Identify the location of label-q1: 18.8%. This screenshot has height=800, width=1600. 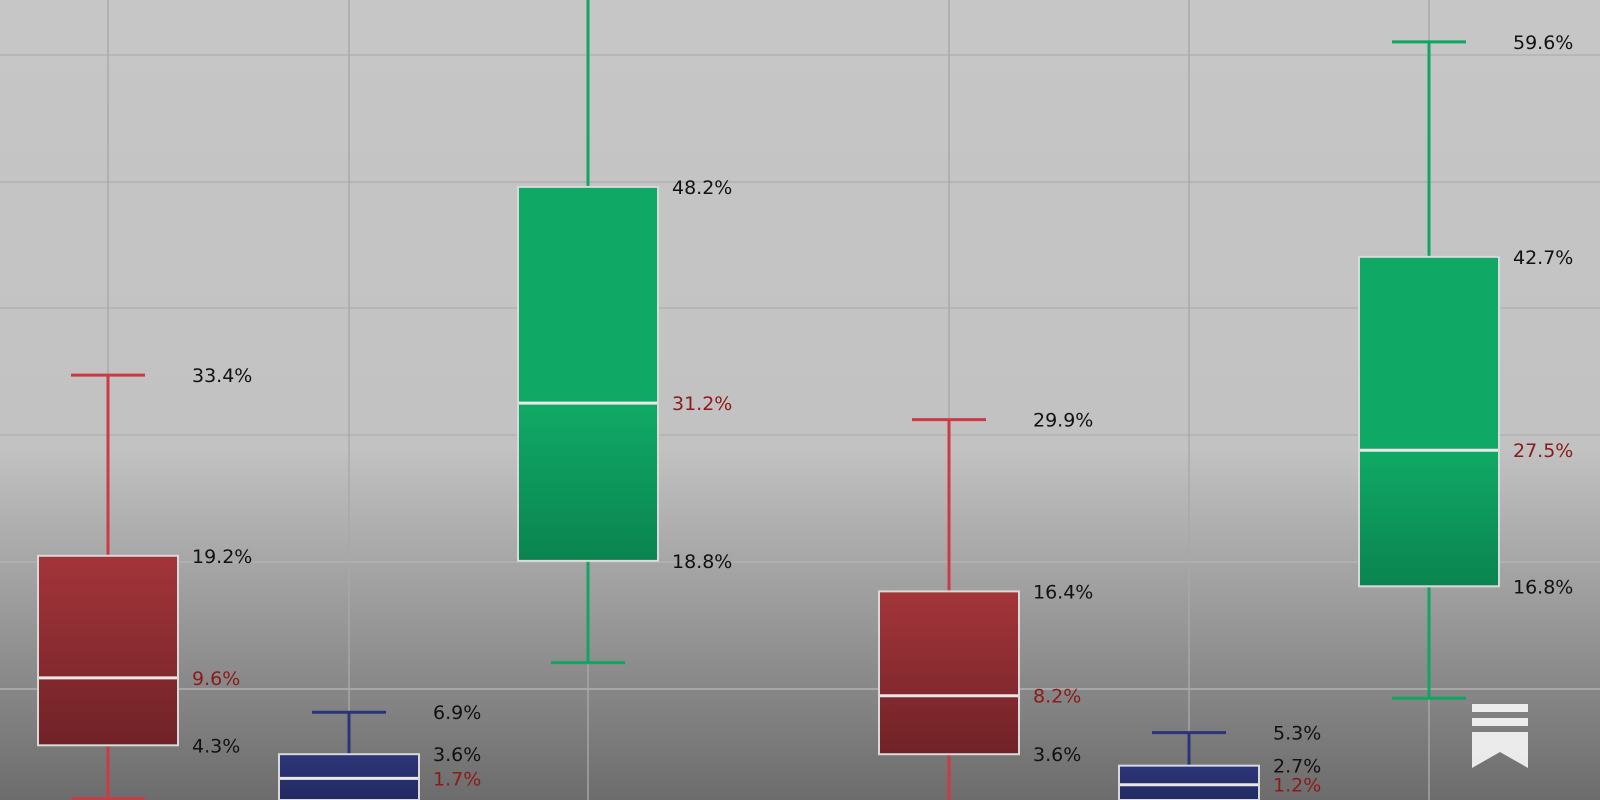
(702, 562).